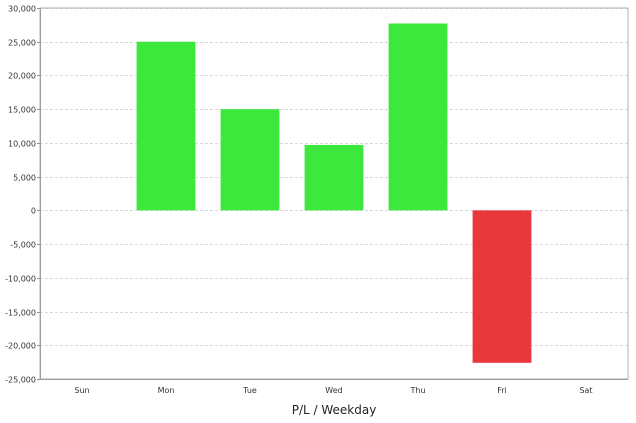 Image resolution: width=636 pixels, height=423 pixels. Describe the element at coordinates (334, 177) in the screenshot. I see `bar-wed` at that location.